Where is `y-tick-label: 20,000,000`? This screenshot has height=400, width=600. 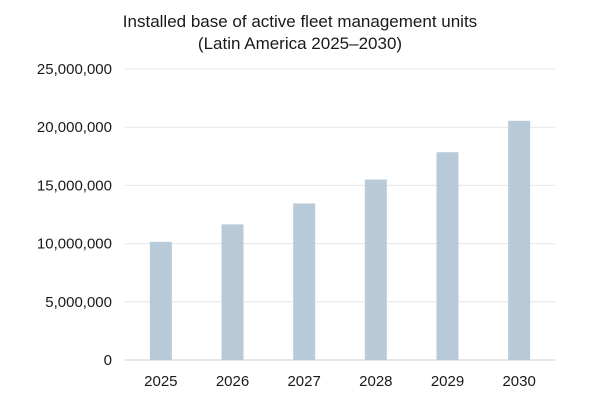
y-tick-label: 20,000,000 is located at coordinates (74, 127).